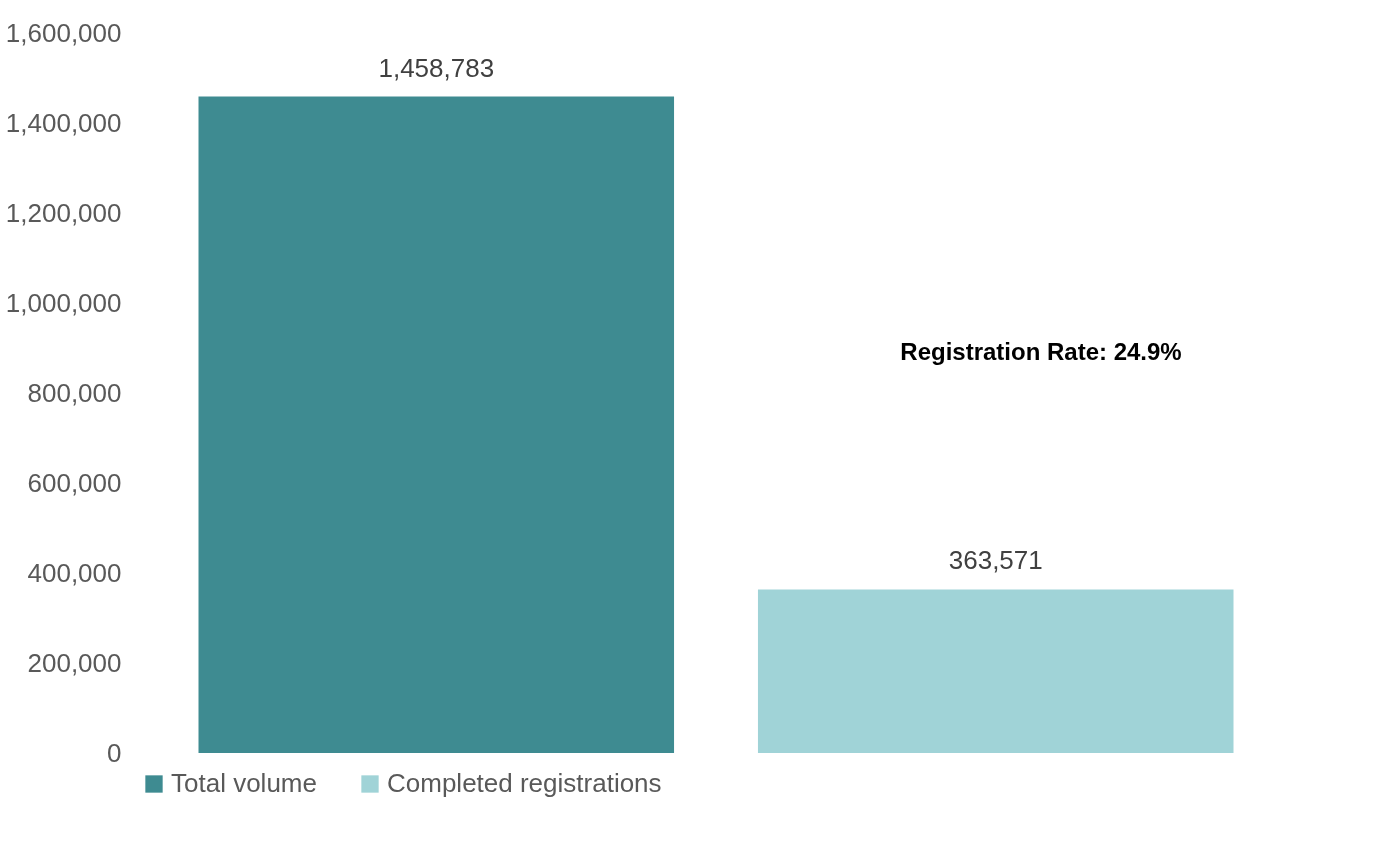 This screenshot has height=867, width=1386. I want to click on text: 1,458,783, so click(436, 67).